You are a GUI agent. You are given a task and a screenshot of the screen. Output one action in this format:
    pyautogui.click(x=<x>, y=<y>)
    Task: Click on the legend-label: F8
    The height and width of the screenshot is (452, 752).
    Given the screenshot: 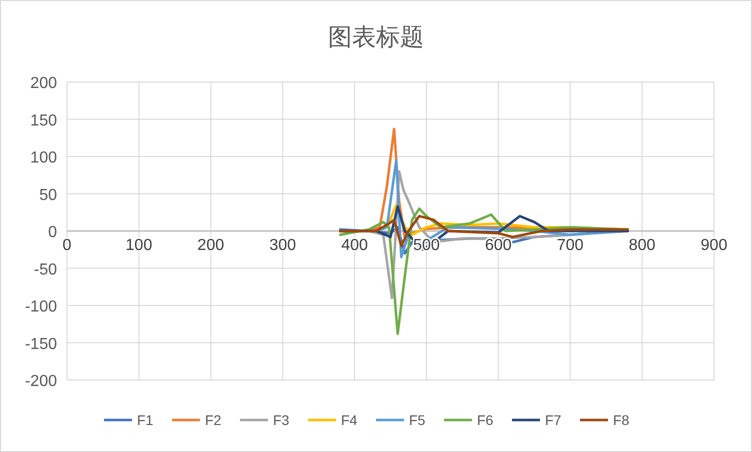 What is the action you would take?
    pyautogui.click(x=621, y=420)
    